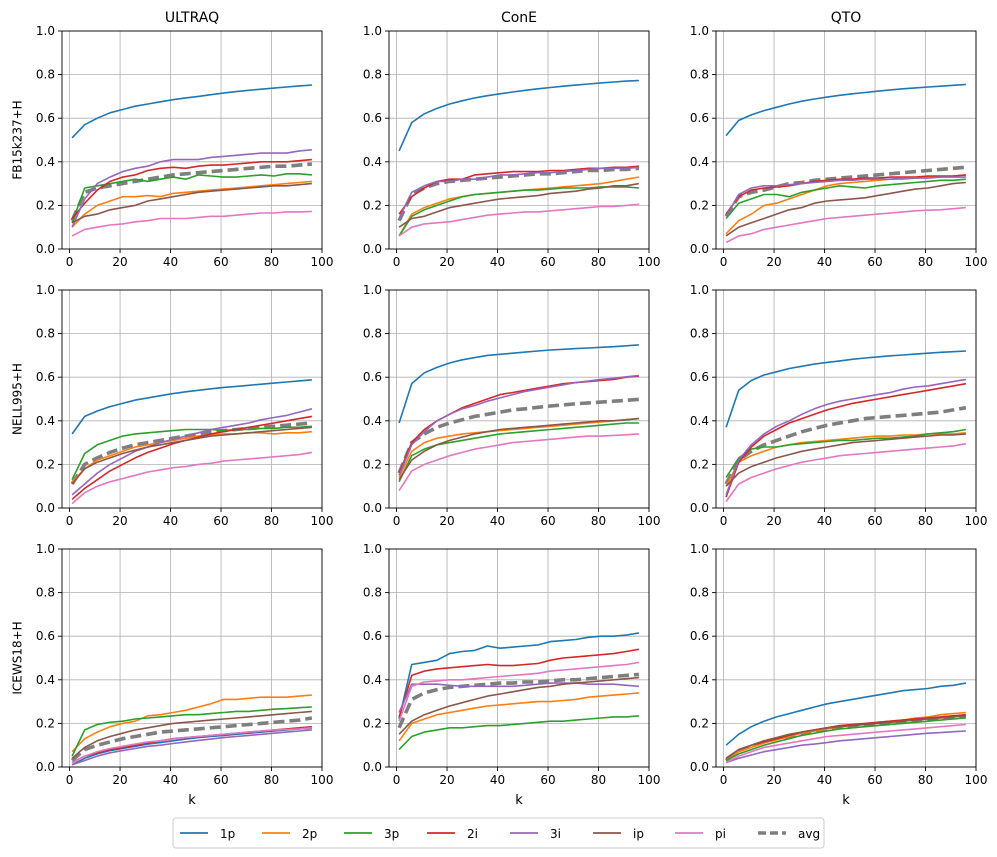 The image size is (997, 857). Describe the element at coordinates (18, 657) in the screenshot. I see `y-axis-label: ICEWS18+H` at that location.